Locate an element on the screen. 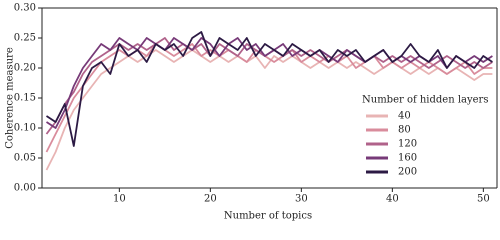 The height and width of the screenshot is (240, 500). y-tick-label: 0.05 is located at coordinates (25, 158).